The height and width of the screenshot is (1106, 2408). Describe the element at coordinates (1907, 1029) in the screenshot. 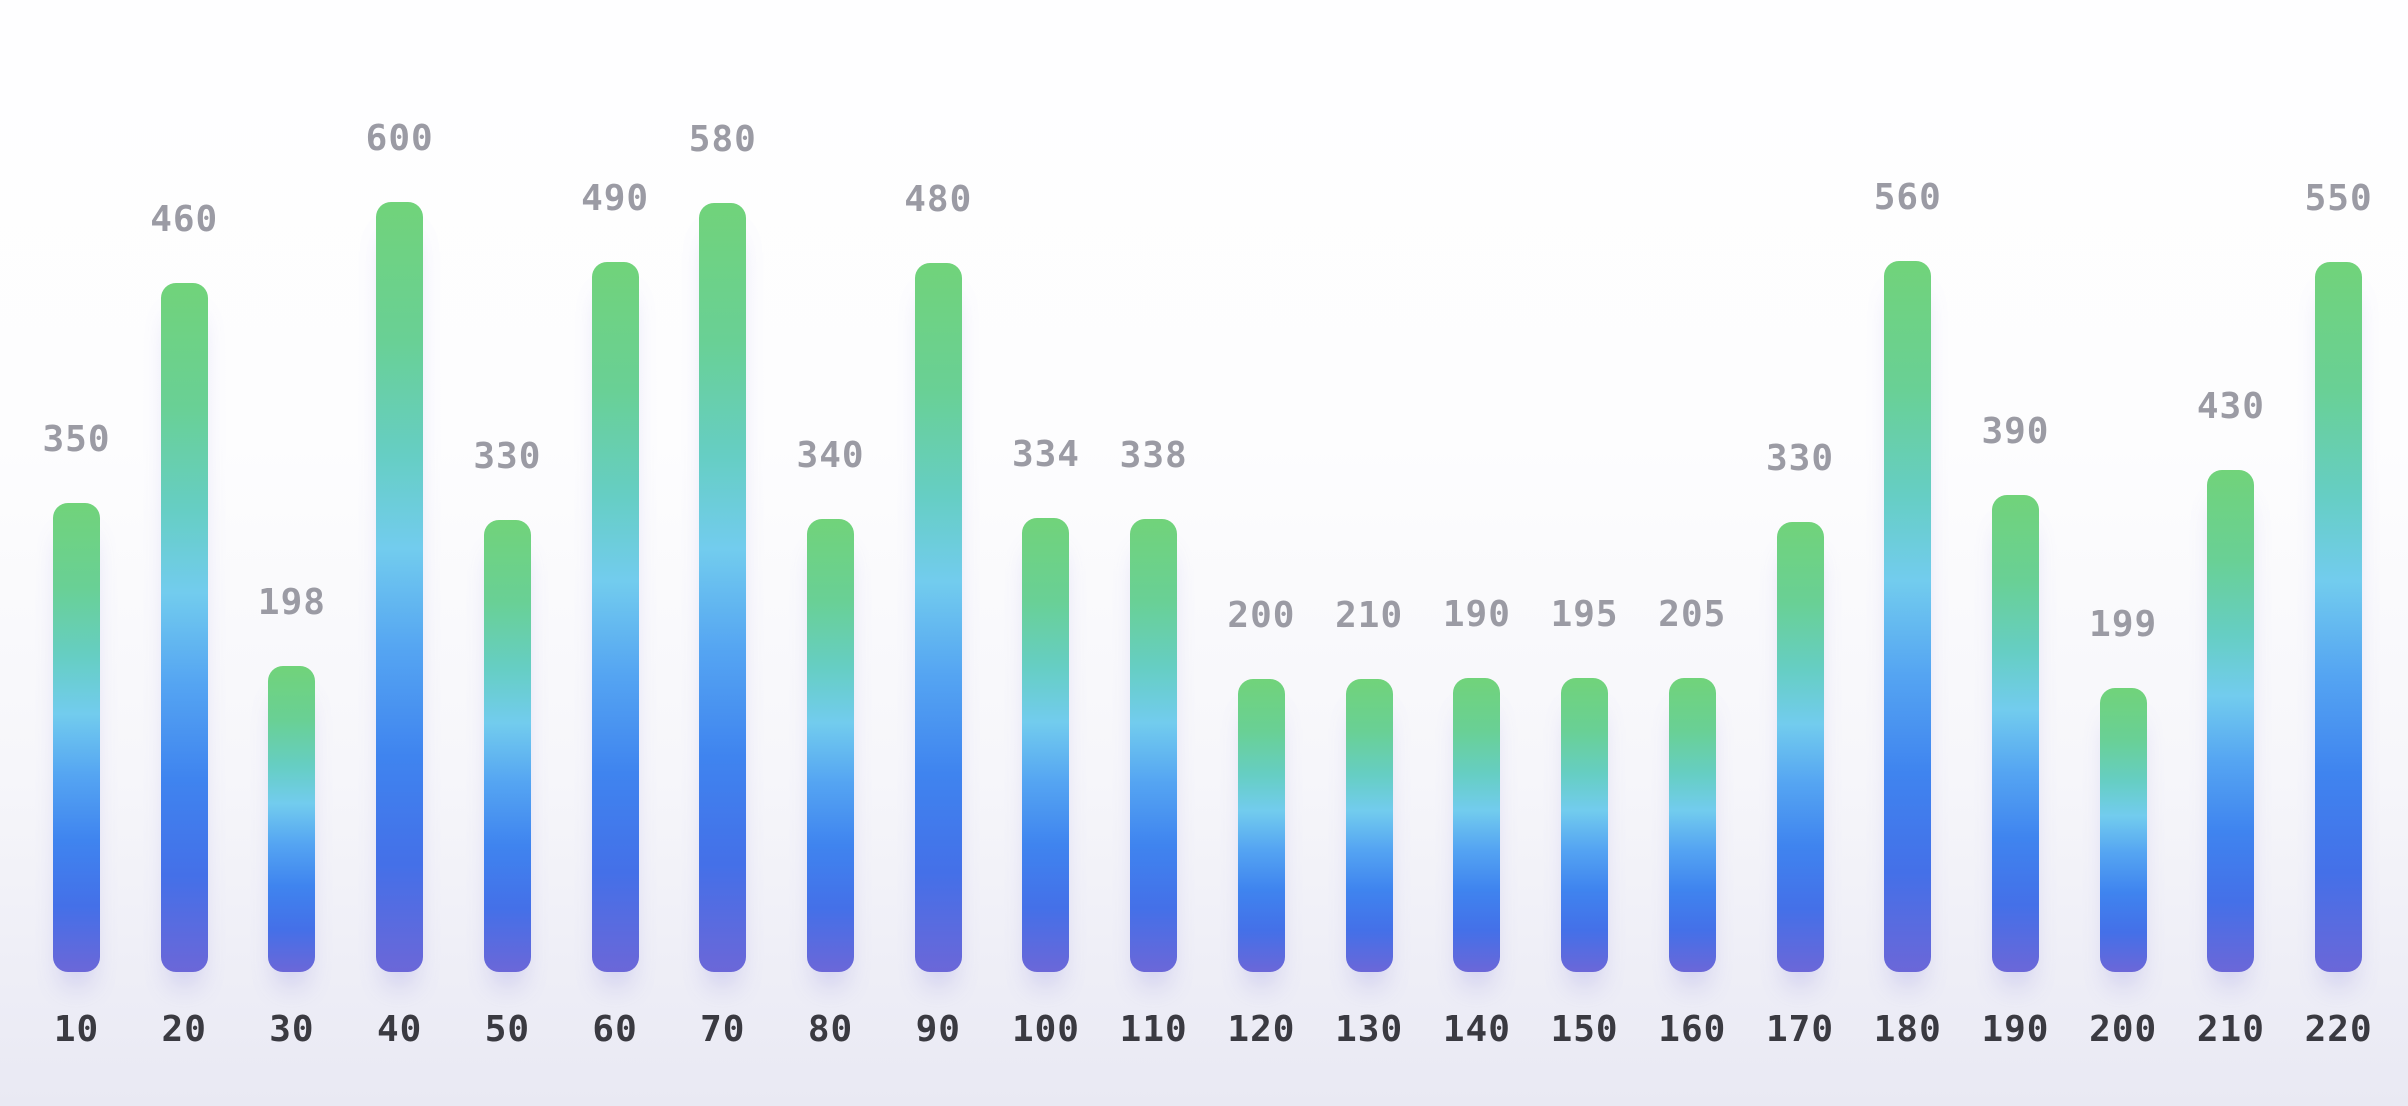

I see `x-axis-label: 180` at that location.